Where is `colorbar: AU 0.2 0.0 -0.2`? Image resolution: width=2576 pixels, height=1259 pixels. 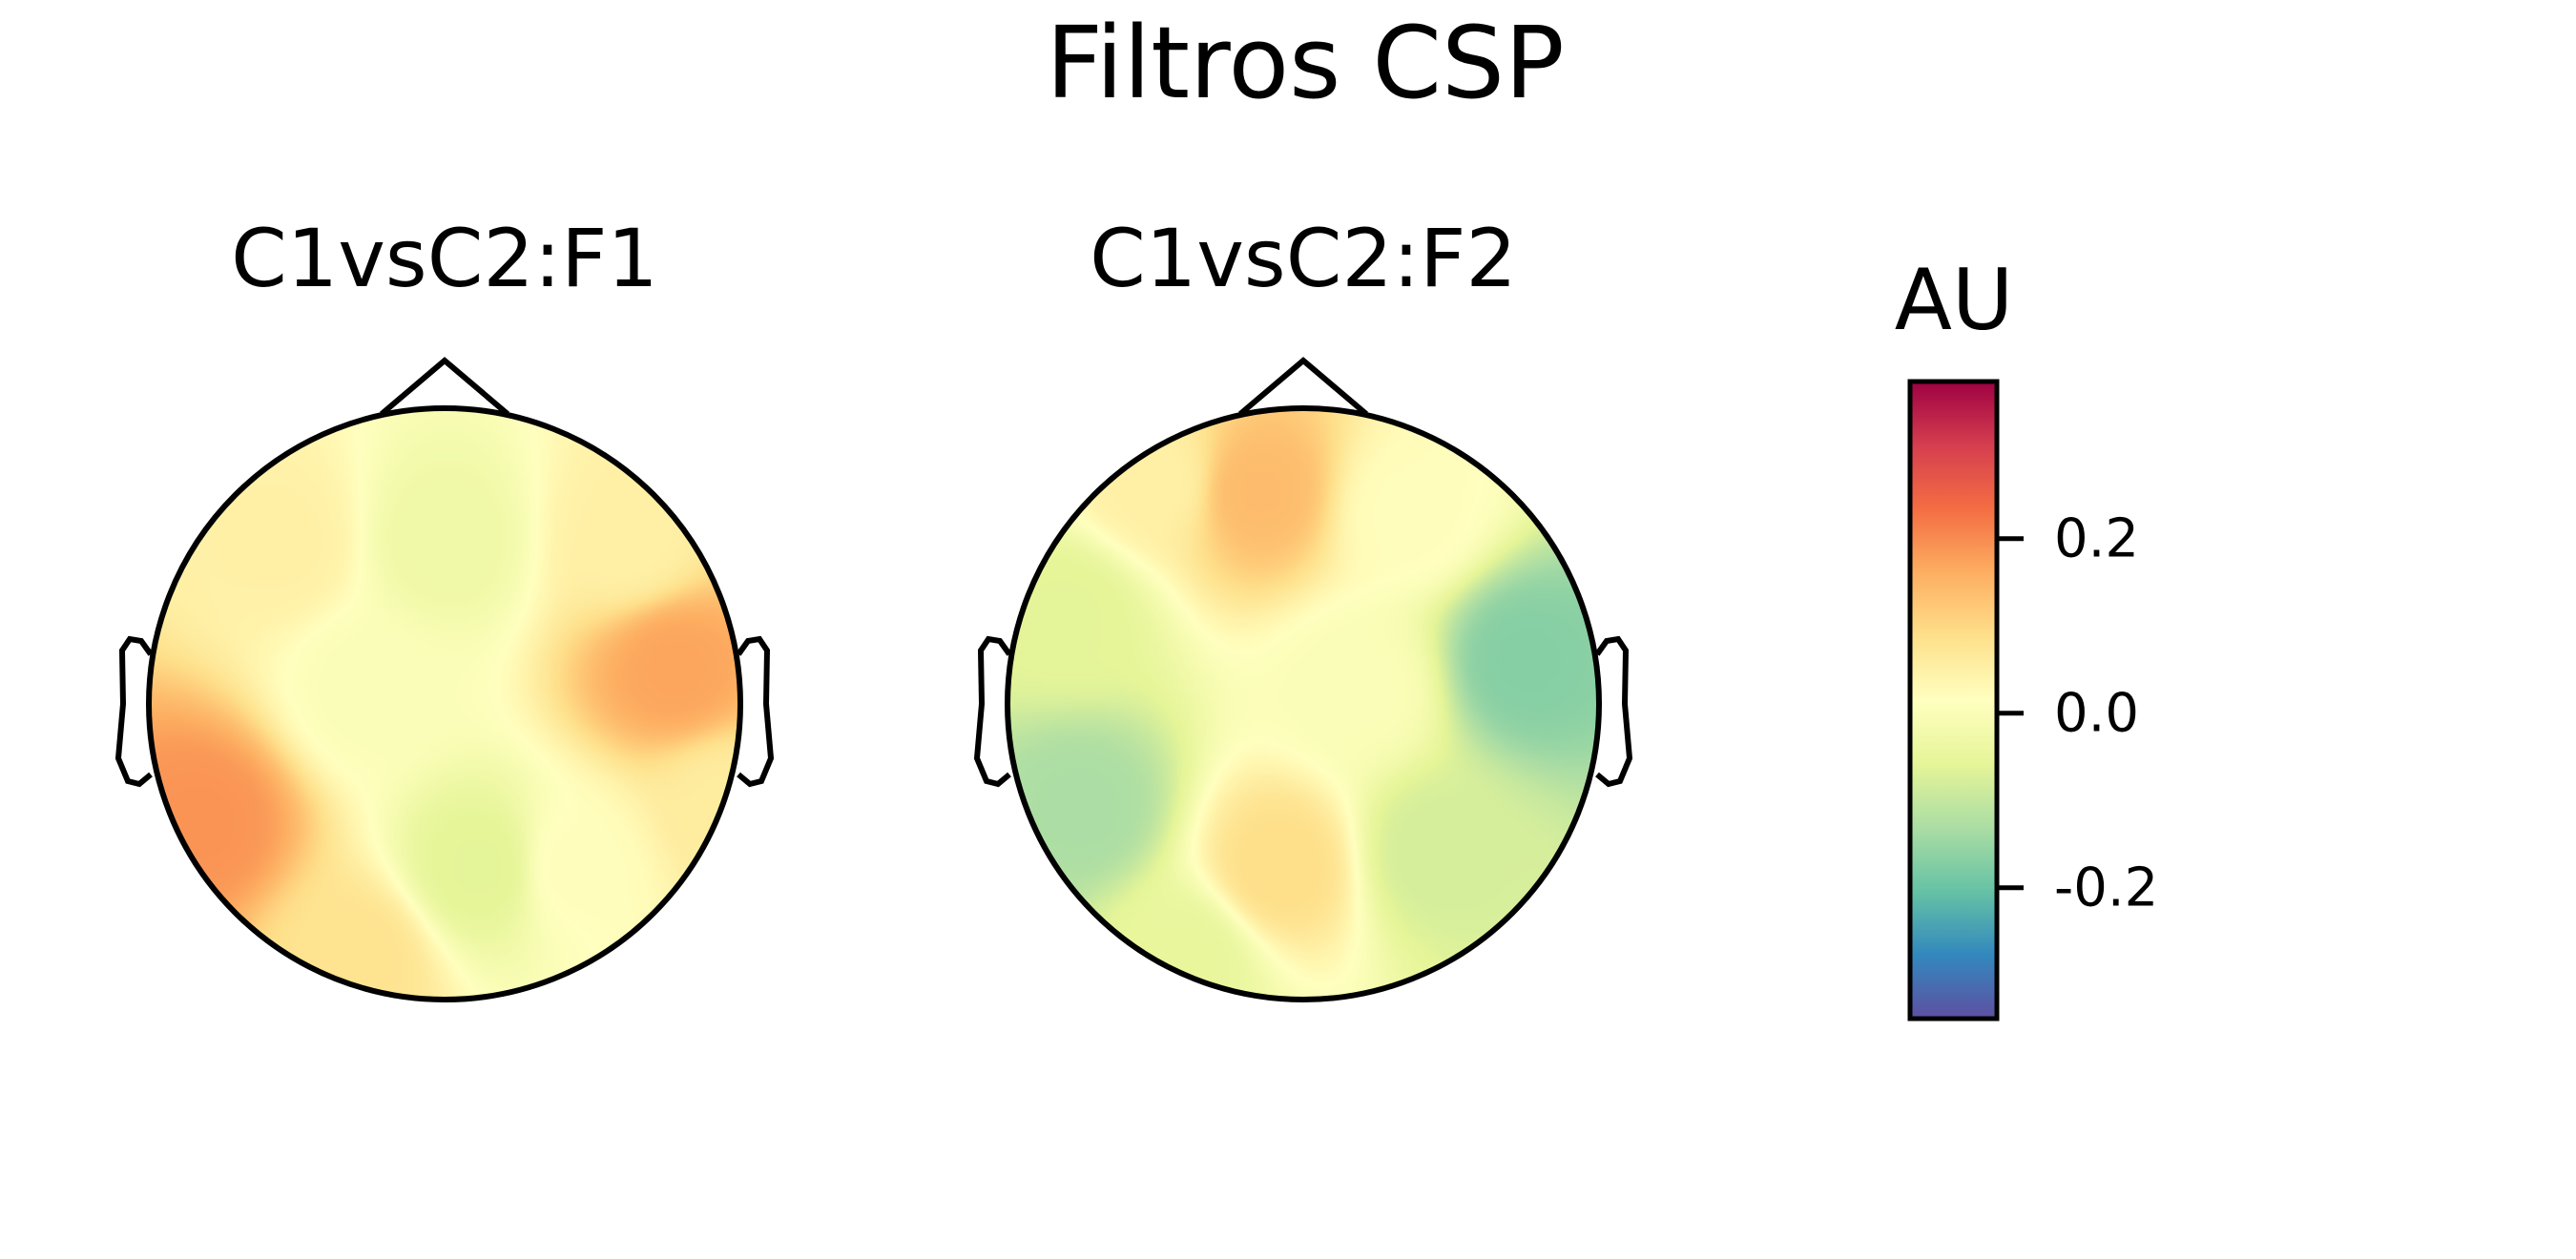 colorbar: AU 0.2 0.0 -0.2 is located at coordinates (2026, 636).